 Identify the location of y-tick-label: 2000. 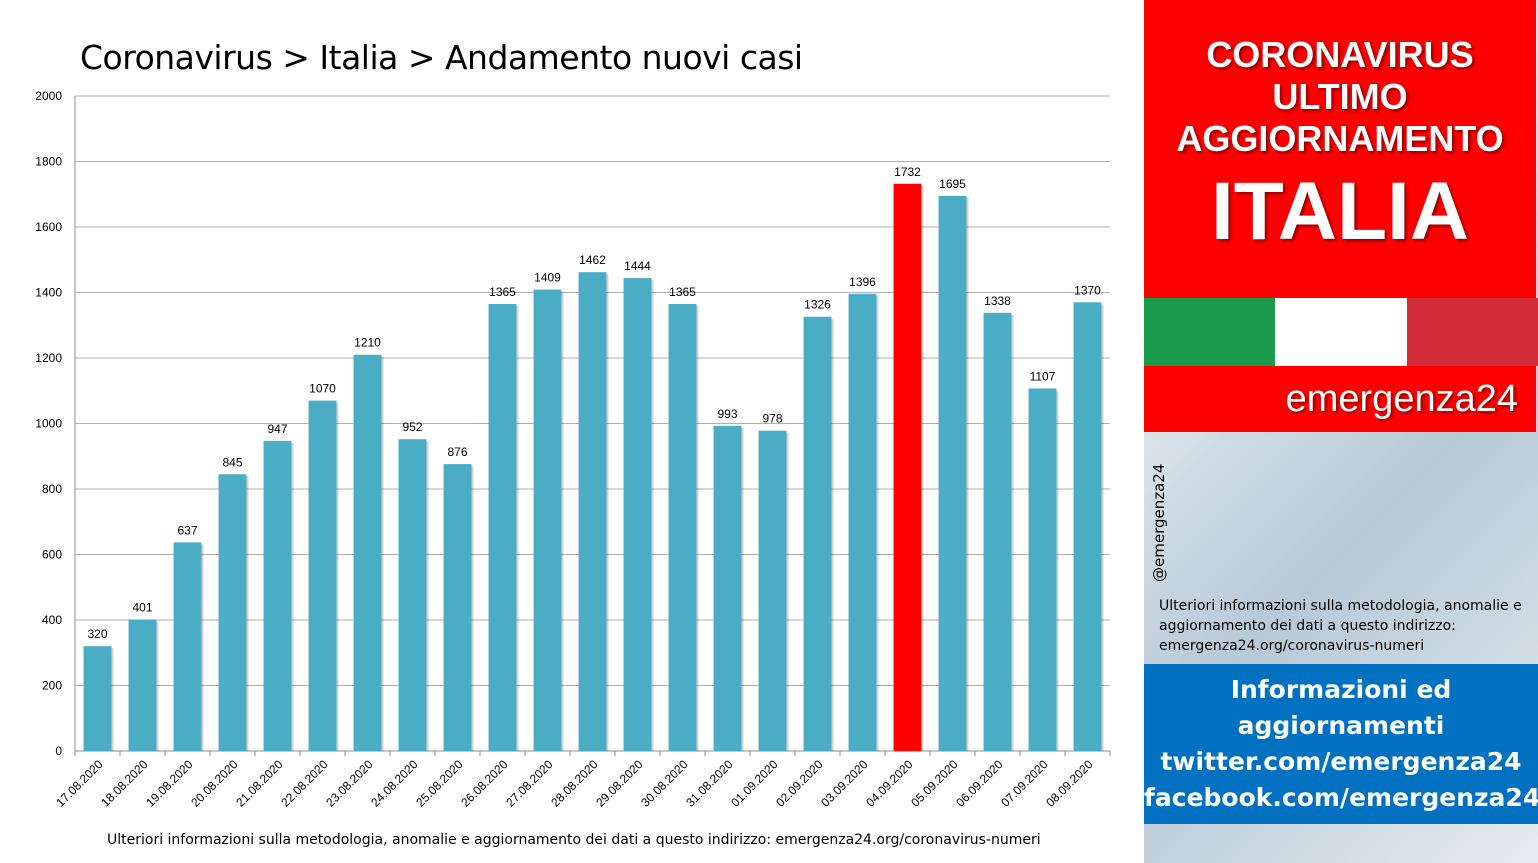
(48, 96).